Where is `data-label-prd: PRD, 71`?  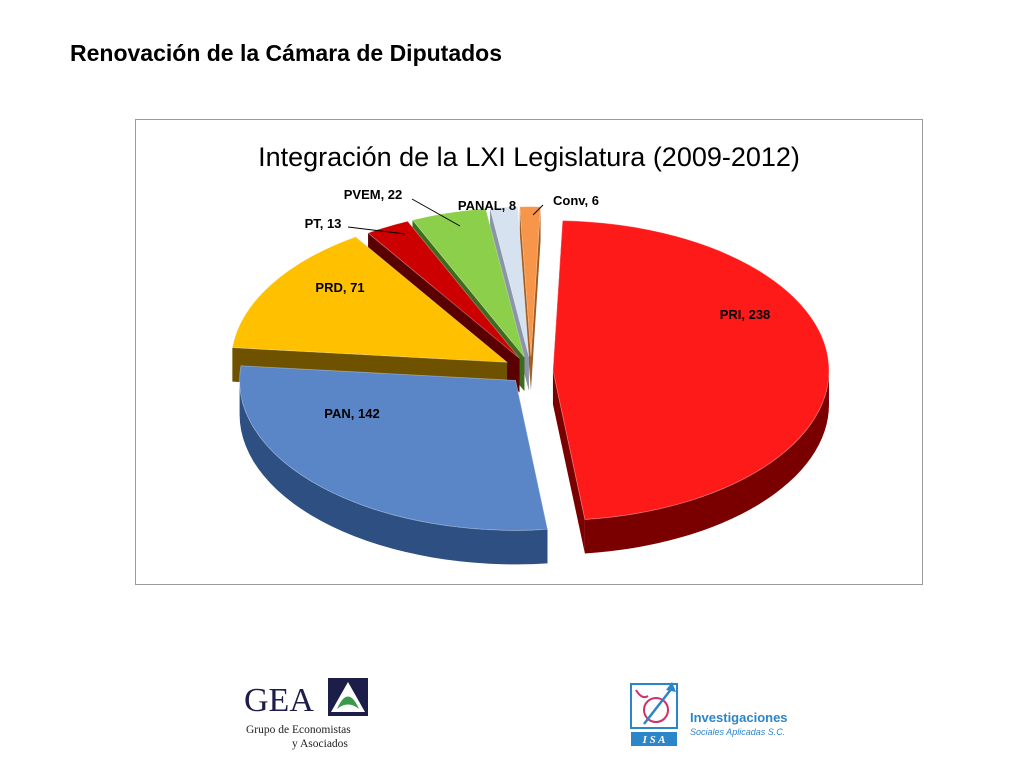
data-label-prd: PRD, 71 is located at coordinates (339, 287).